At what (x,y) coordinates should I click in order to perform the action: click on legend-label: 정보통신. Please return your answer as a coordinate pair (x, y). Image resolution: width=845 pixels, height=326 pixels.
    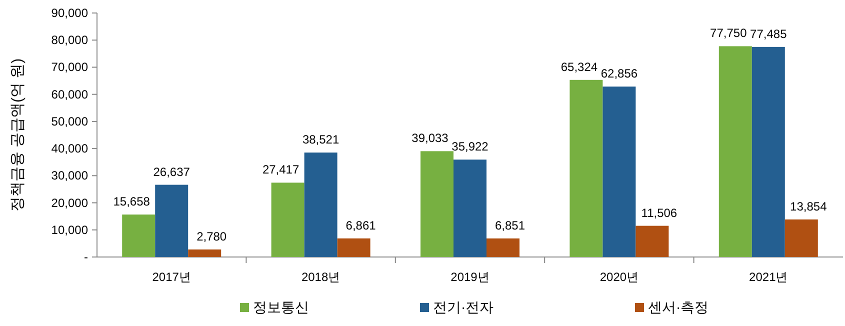
    Looking at the image, I should click on (281, 307).